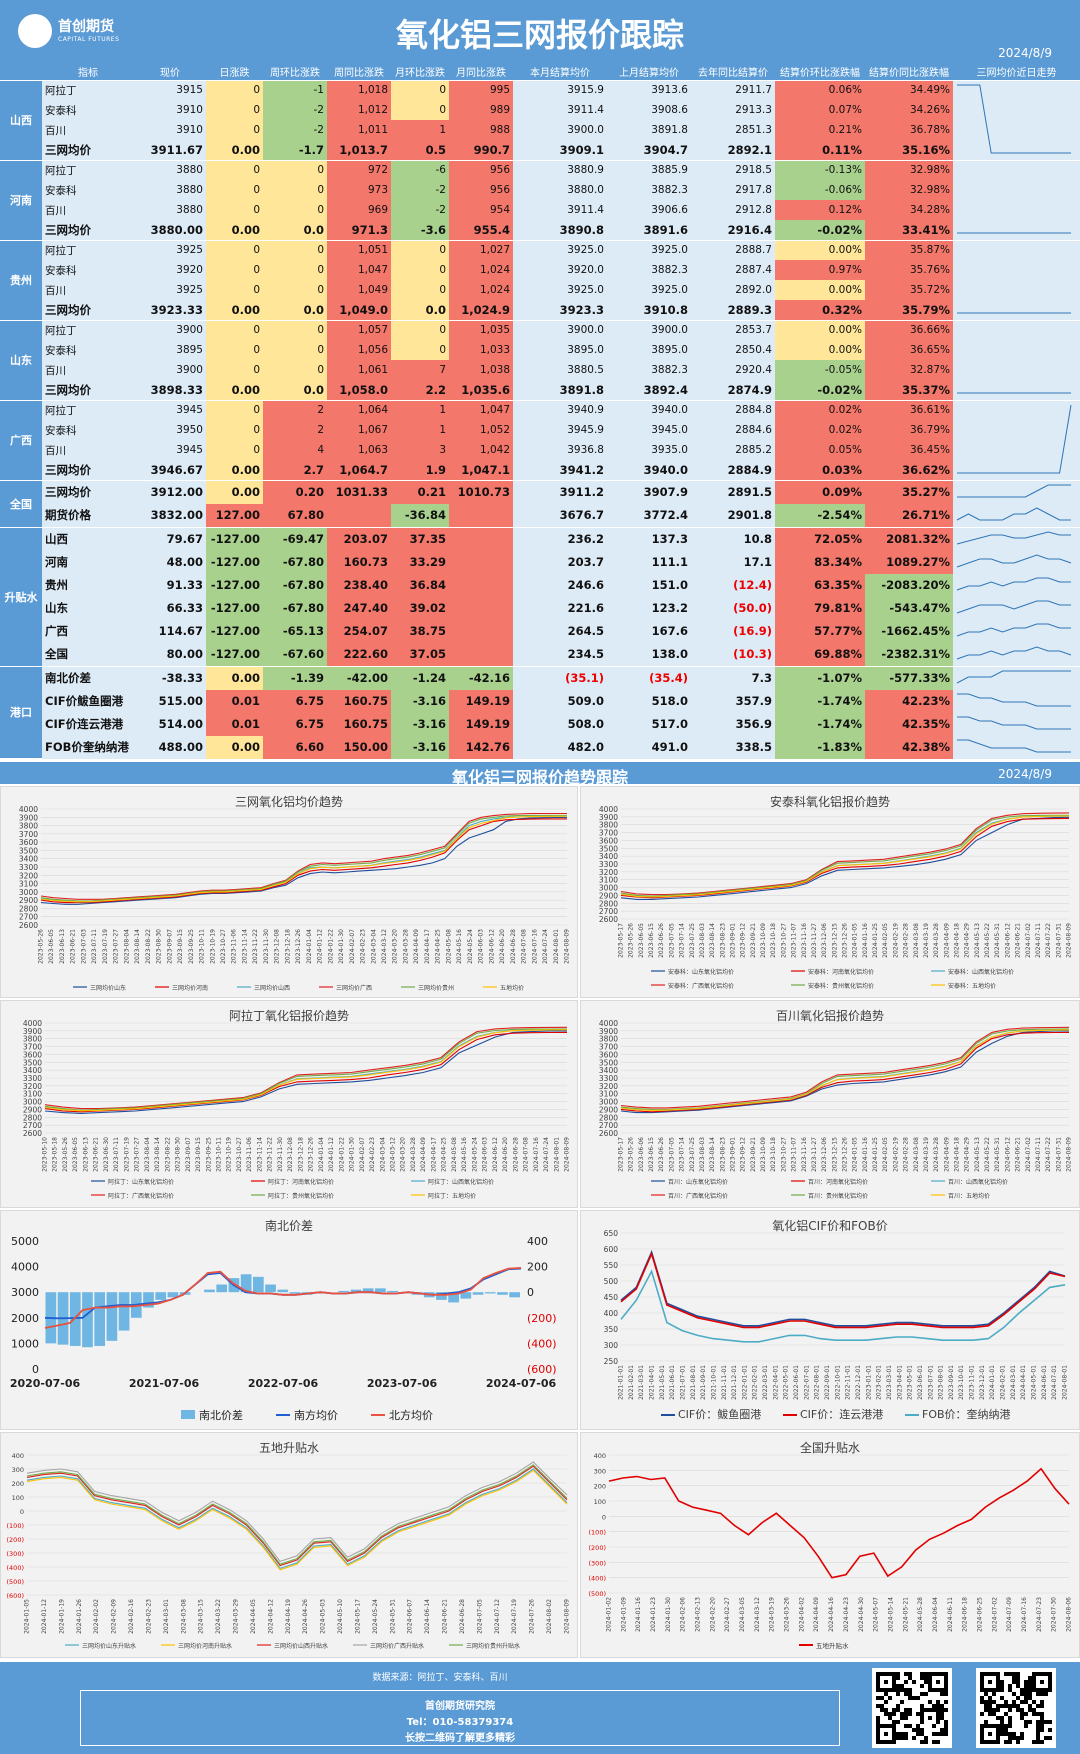 The width and height of the screenshot is (1080, 1754). I want to click on y-tick-label: 2700, so click(608, 911).